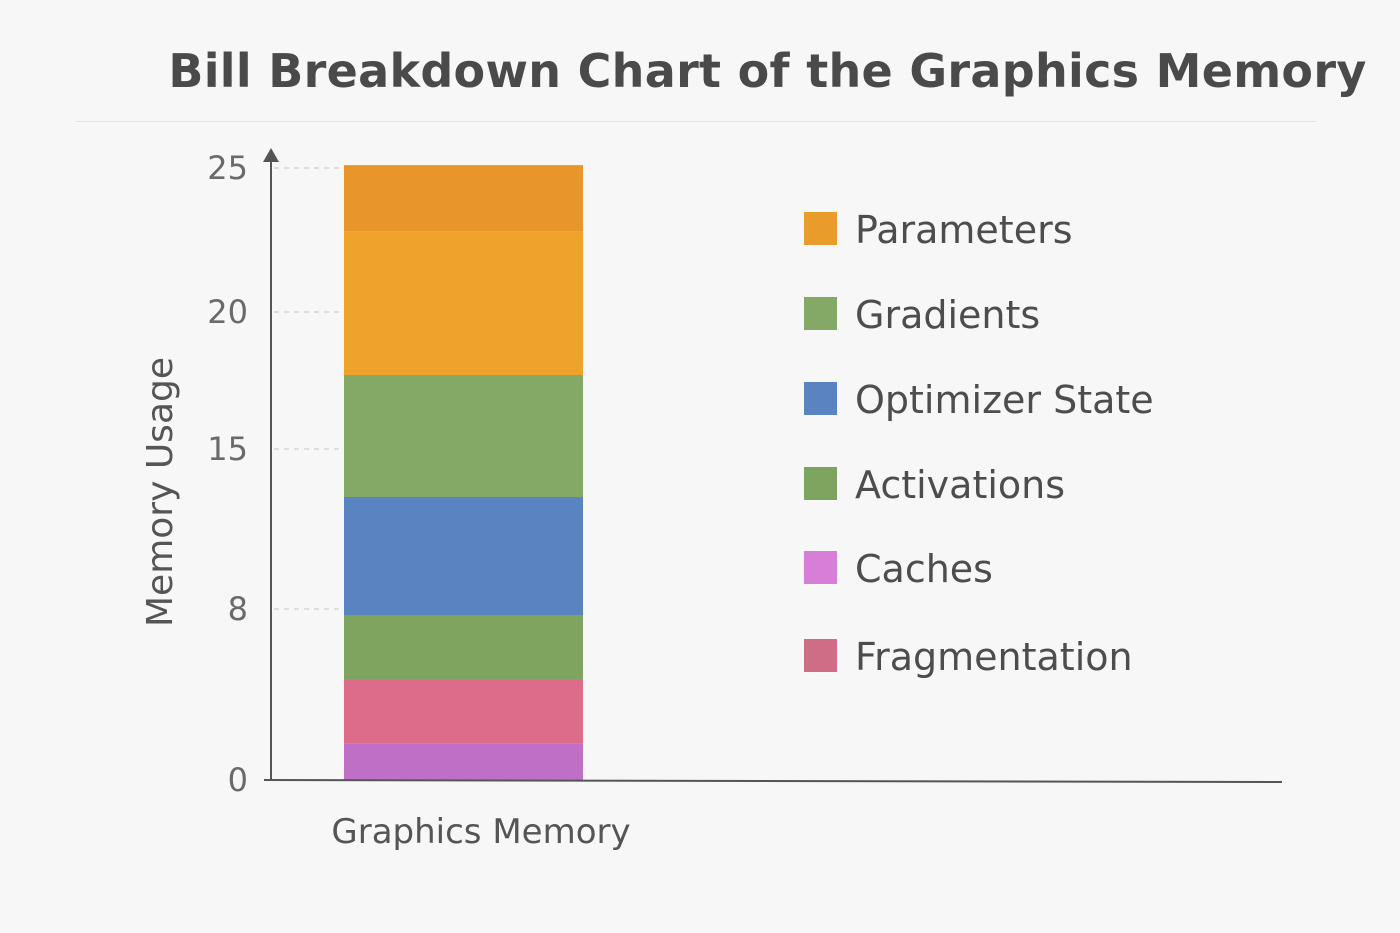  What do you see at coordinates (947, 315) in the screenshot?
I see `legend-label: Gradients` at bounding box center [947, 315].